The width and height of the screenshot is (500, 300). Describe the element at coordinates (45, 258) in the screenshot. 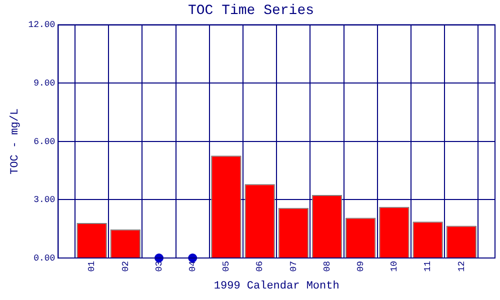

I see `y-tick-label: 0.00` at that location.